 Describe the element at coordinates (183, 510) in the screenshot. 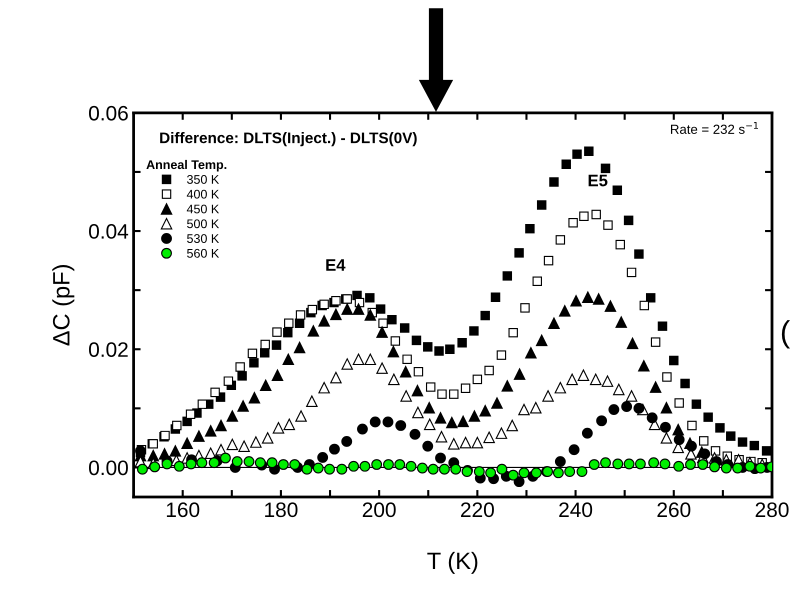

I see `x-tick-label: 160` at that location.